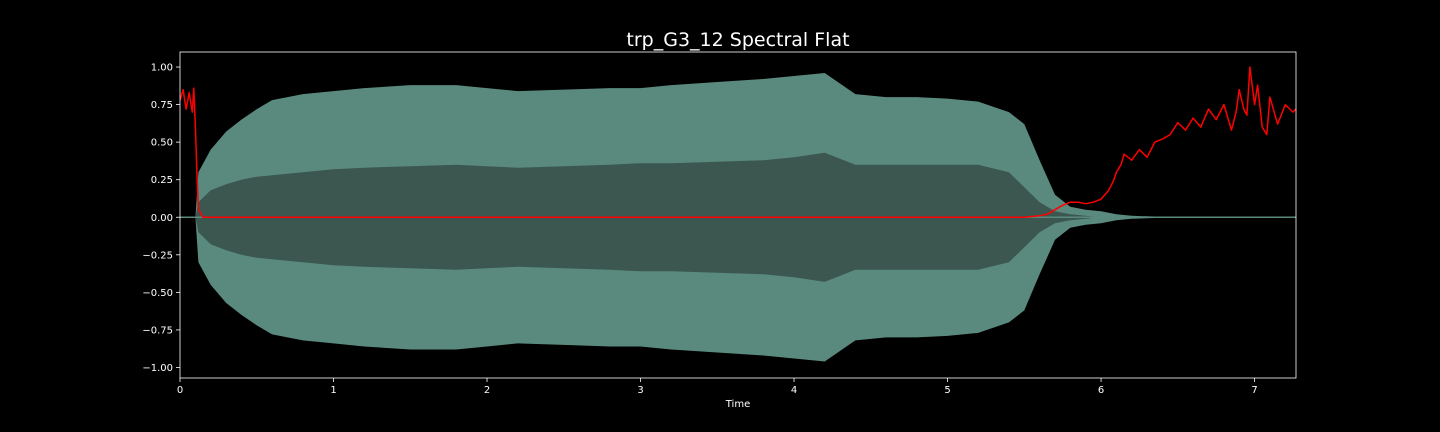 The height and width of the screenshot is (432, 1440). I want to click on y-tick-label: 0.00, so click(162, 218).